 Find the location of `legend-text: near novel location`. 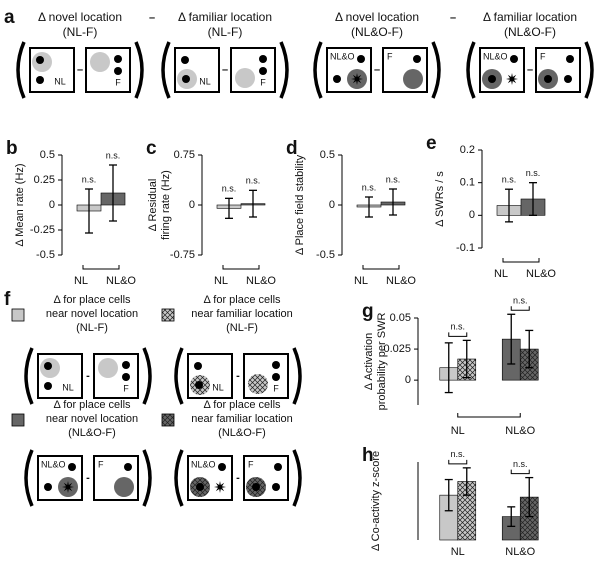

legend-text: near novel location is located at coordinates (92, 314).